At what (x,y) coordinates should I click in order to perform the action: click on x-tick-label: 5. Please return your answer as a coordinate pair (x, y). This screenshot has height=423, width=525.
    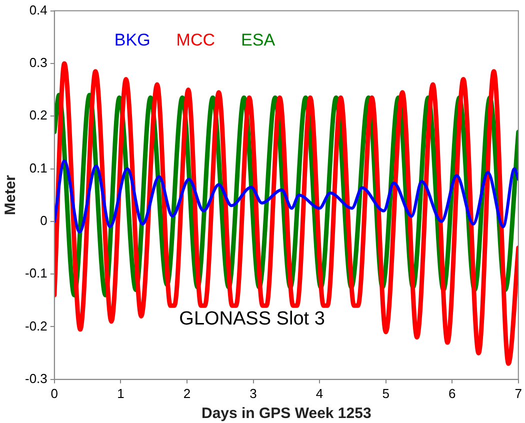
    Looking at the image, I should click on (386, 393).